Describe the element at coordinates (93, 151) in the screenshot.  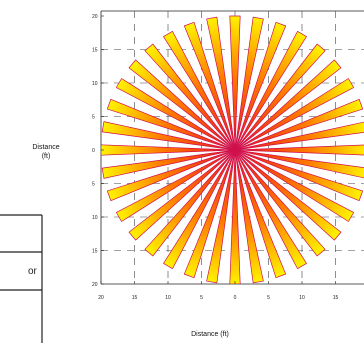
I see `y-tick-label-4: 0` at that location.